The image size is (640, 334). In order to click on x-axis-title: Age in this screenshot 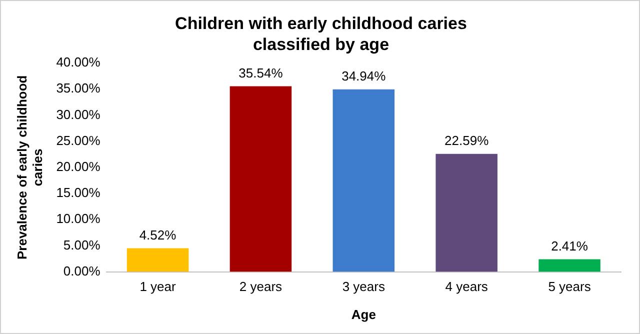, I will do `click(363, 314)`.